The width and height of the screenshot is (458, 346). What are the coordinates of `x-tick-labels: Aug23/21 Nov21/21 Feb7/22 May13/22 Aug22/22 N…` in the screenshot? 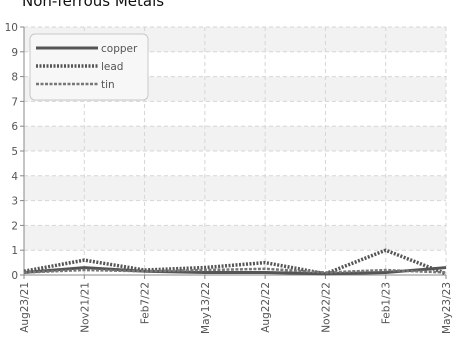 It's located at (236, 308).